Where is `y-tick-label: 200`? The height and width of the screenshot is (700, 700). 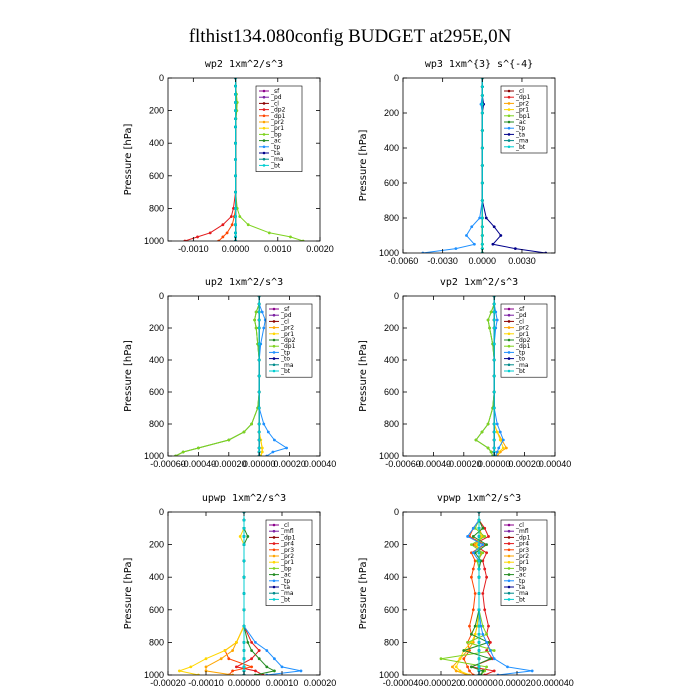
y-tick-label: 200 is located at coordinates (391, 545).